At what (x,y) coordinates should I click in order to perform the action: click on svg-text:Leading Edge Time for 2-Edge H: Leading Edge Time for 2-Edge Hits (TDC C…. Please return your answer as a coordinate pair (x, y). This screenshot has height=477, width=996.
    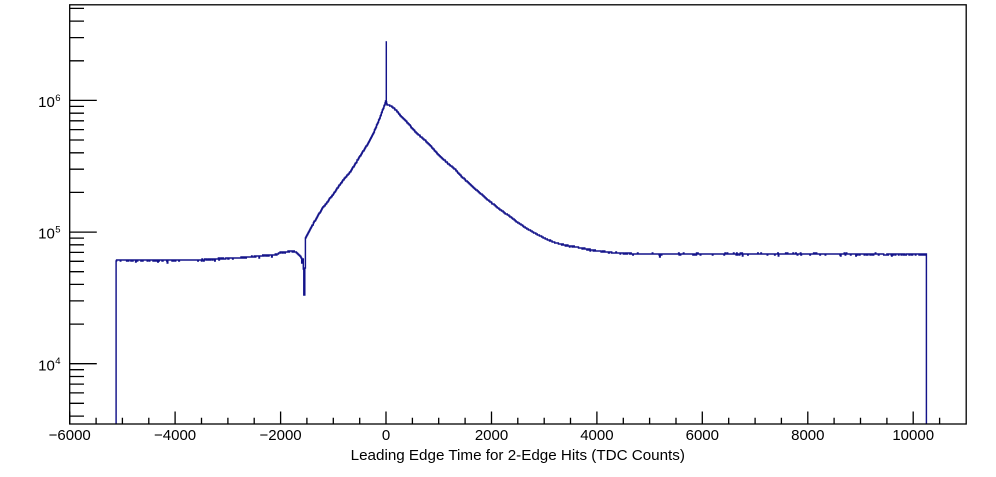
    Looking at the image, I should click on (518, 455).